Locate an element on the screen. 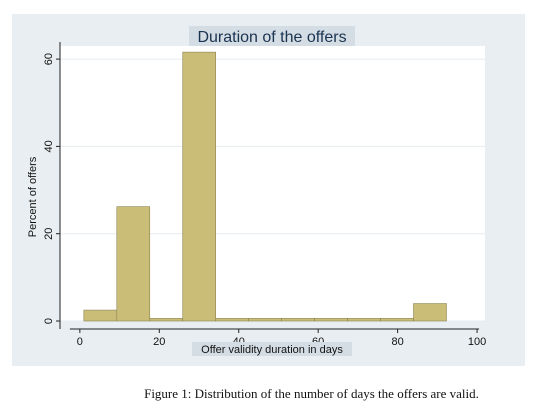 Image resolution: width=553 pixels, height=407 pixels. title-box is located at coordinates (272, 36).